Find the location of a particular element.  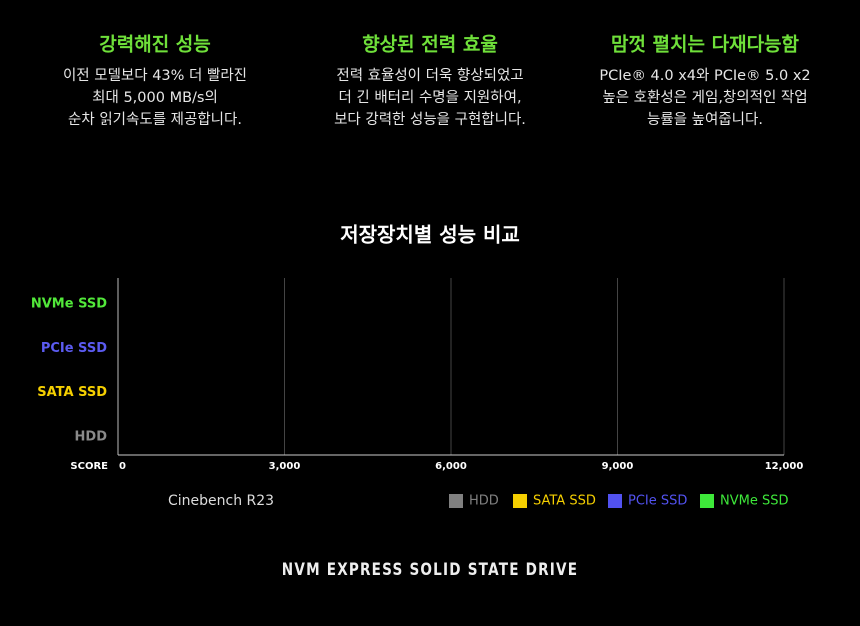

feature-text: 보다 강력한 성능을 구현합니다. is located at coordinates (430, 119).